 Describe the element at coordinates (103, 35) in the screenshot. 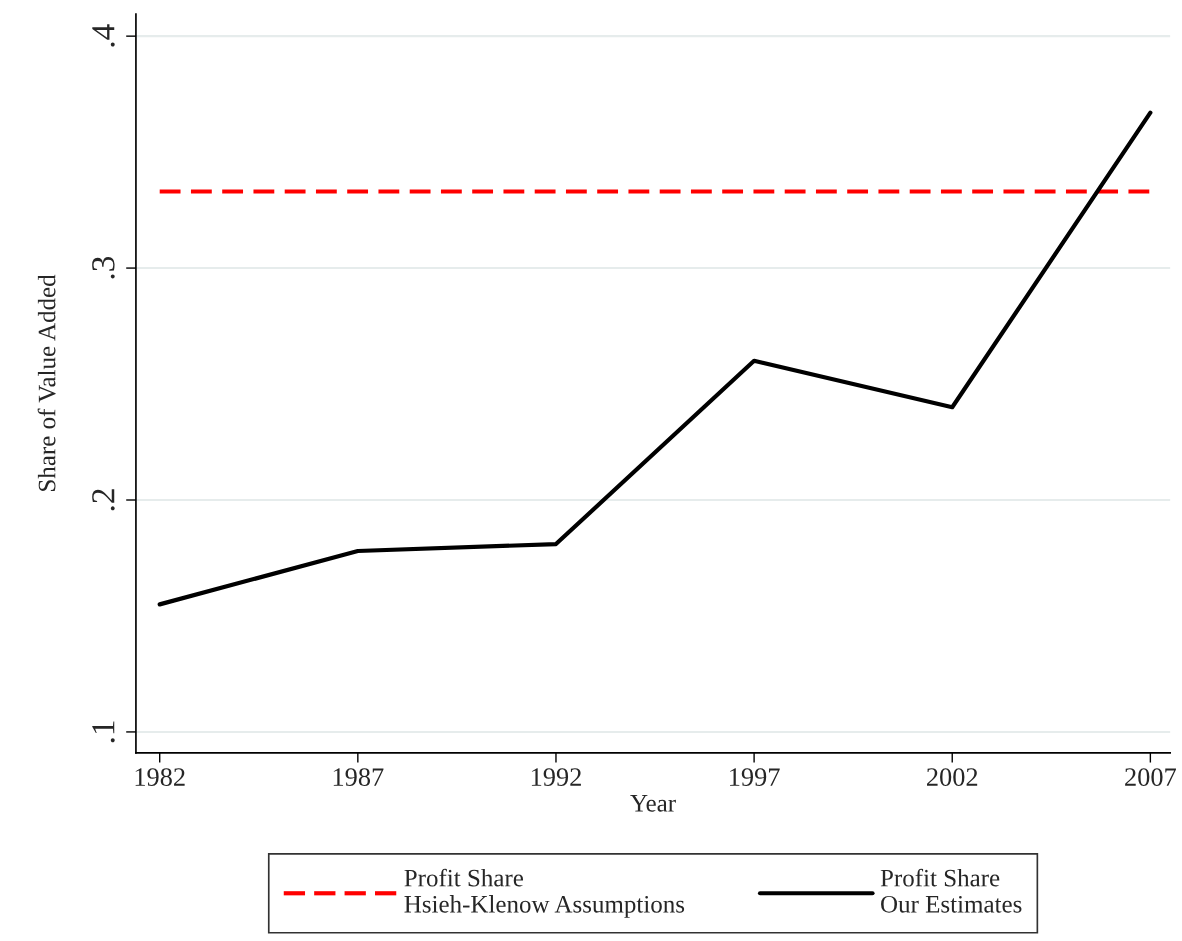

I see `y-tick-label: .4` at that location.